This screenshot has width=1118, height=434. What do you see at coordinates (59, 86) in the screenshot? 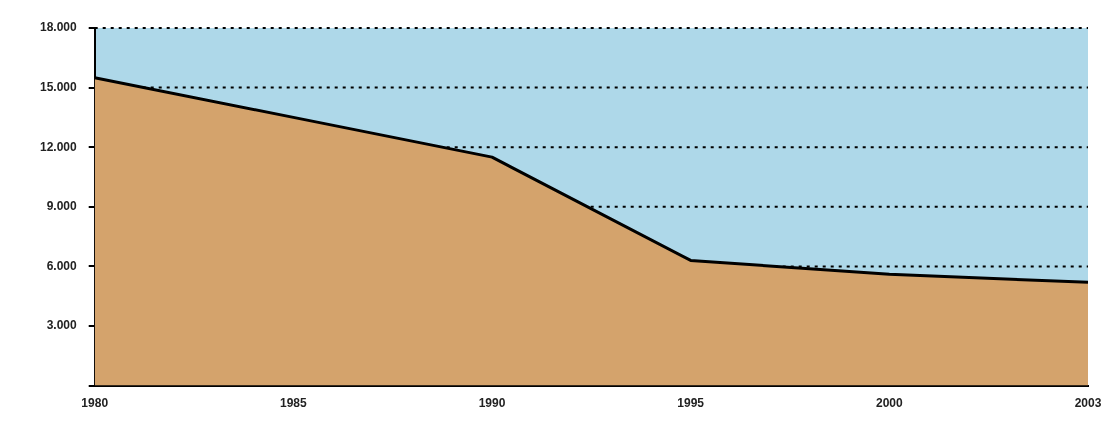
I see `y-tick-label: 15.000` at bounding box center [59, 86].